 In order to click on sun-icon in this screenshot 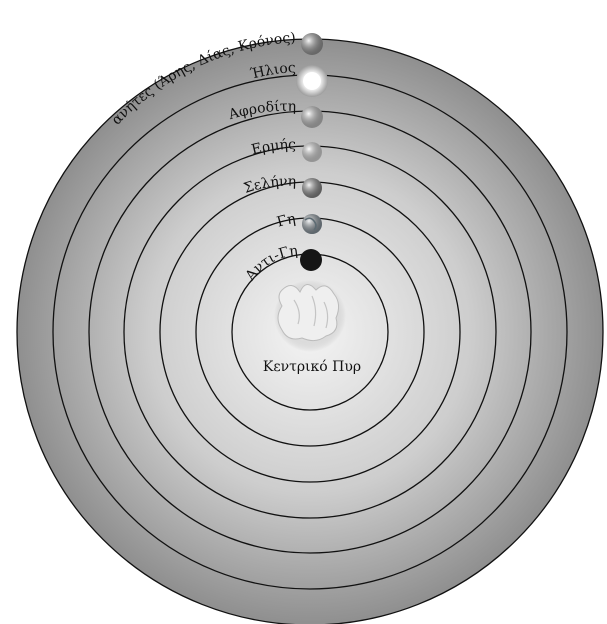, I will do `click(312, 81)`.